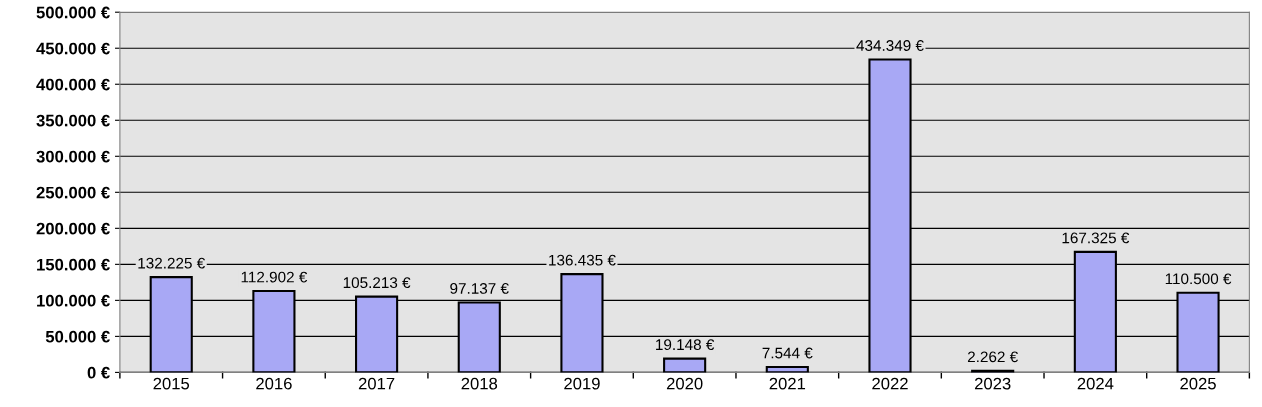 This screenshot has width=1262, height=407. What do you see at coordinates (73, 12) in the screenshot?
I see `y-tick-label: 500.000 €` at bounding box center [73, 12].